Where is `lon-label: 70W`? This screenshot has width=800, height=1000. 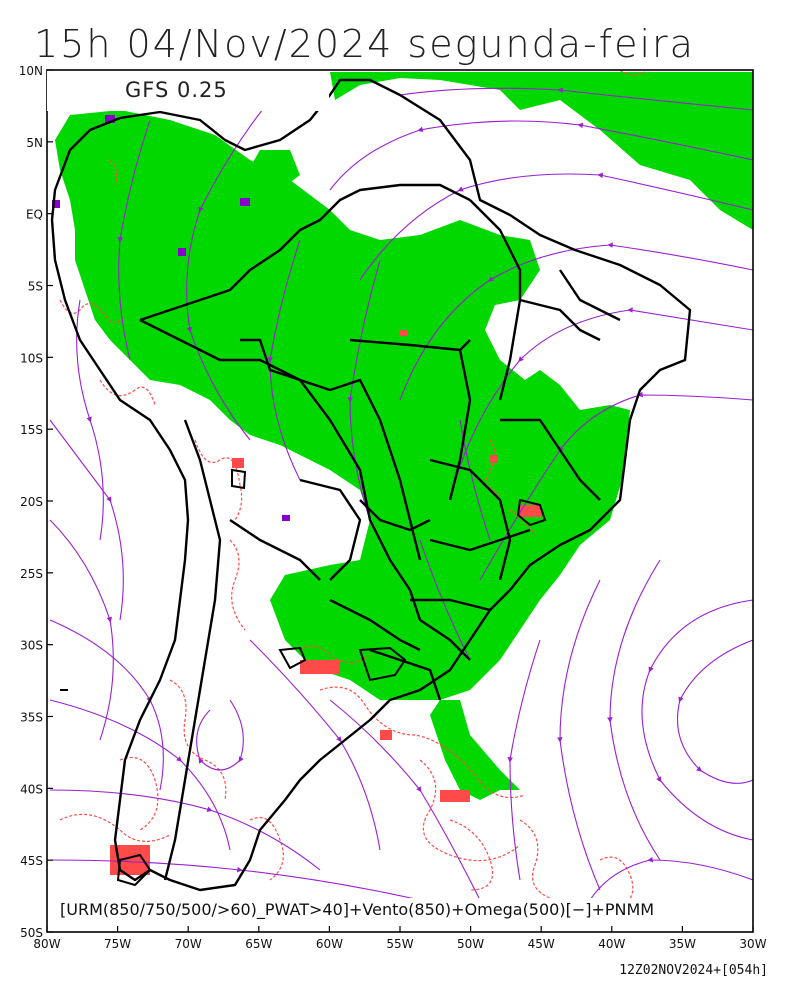
lon-label: 70W is located at coordinates (188, 944).